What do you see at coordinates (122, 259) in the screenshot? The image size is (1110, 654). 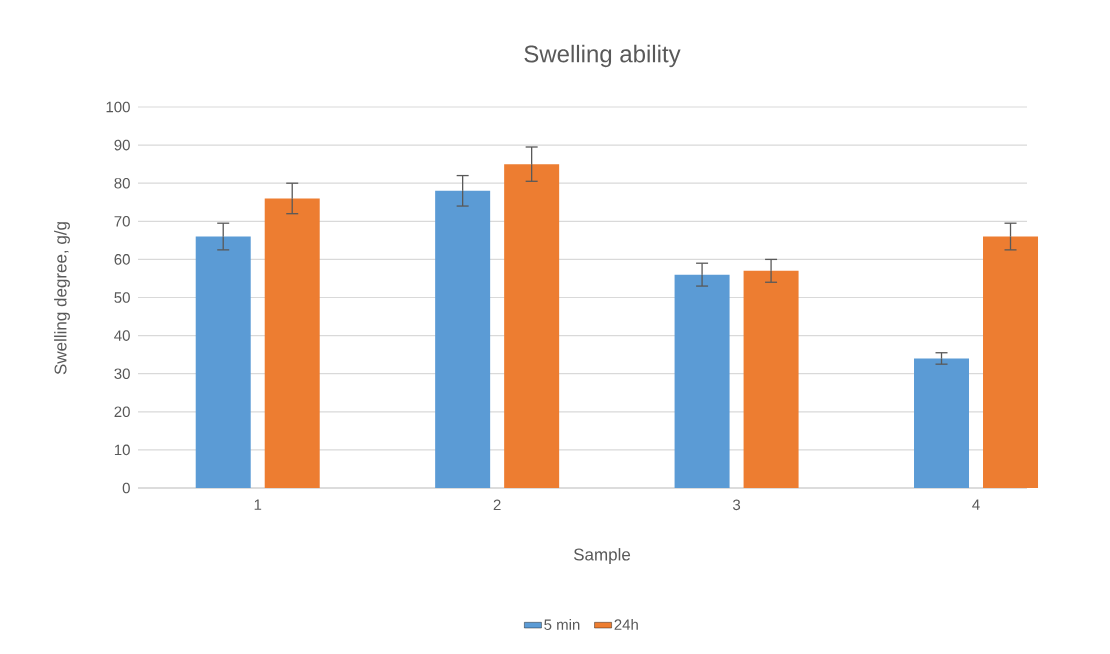 I see `y-tick-label: 60` at bounding box center [122, 259].